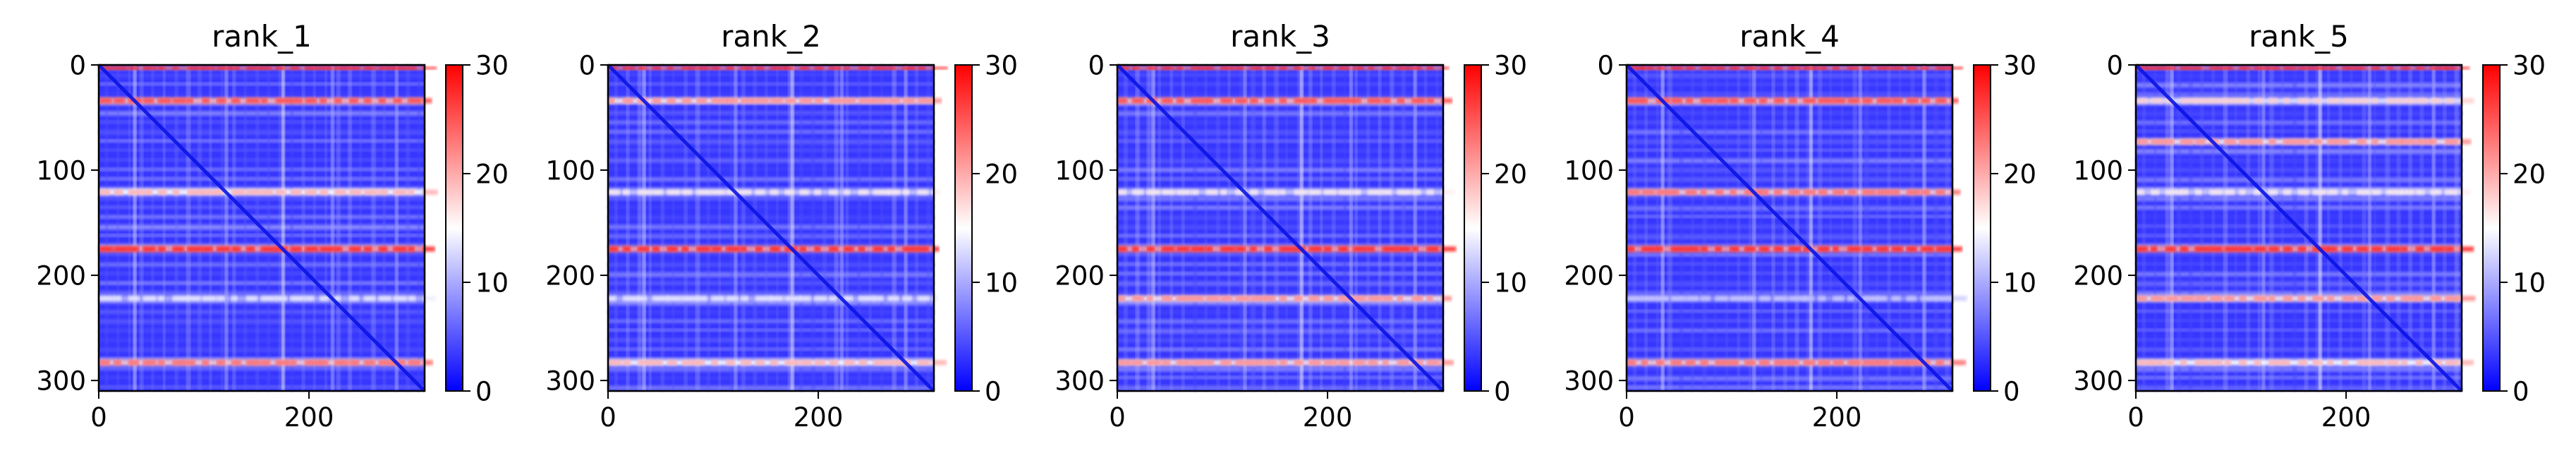 The width and height of the screenshot is (2576, 463). Describe the element at coordinates (2298, 228) in the screenshot. I see `heatmap-diagonal` at that location.